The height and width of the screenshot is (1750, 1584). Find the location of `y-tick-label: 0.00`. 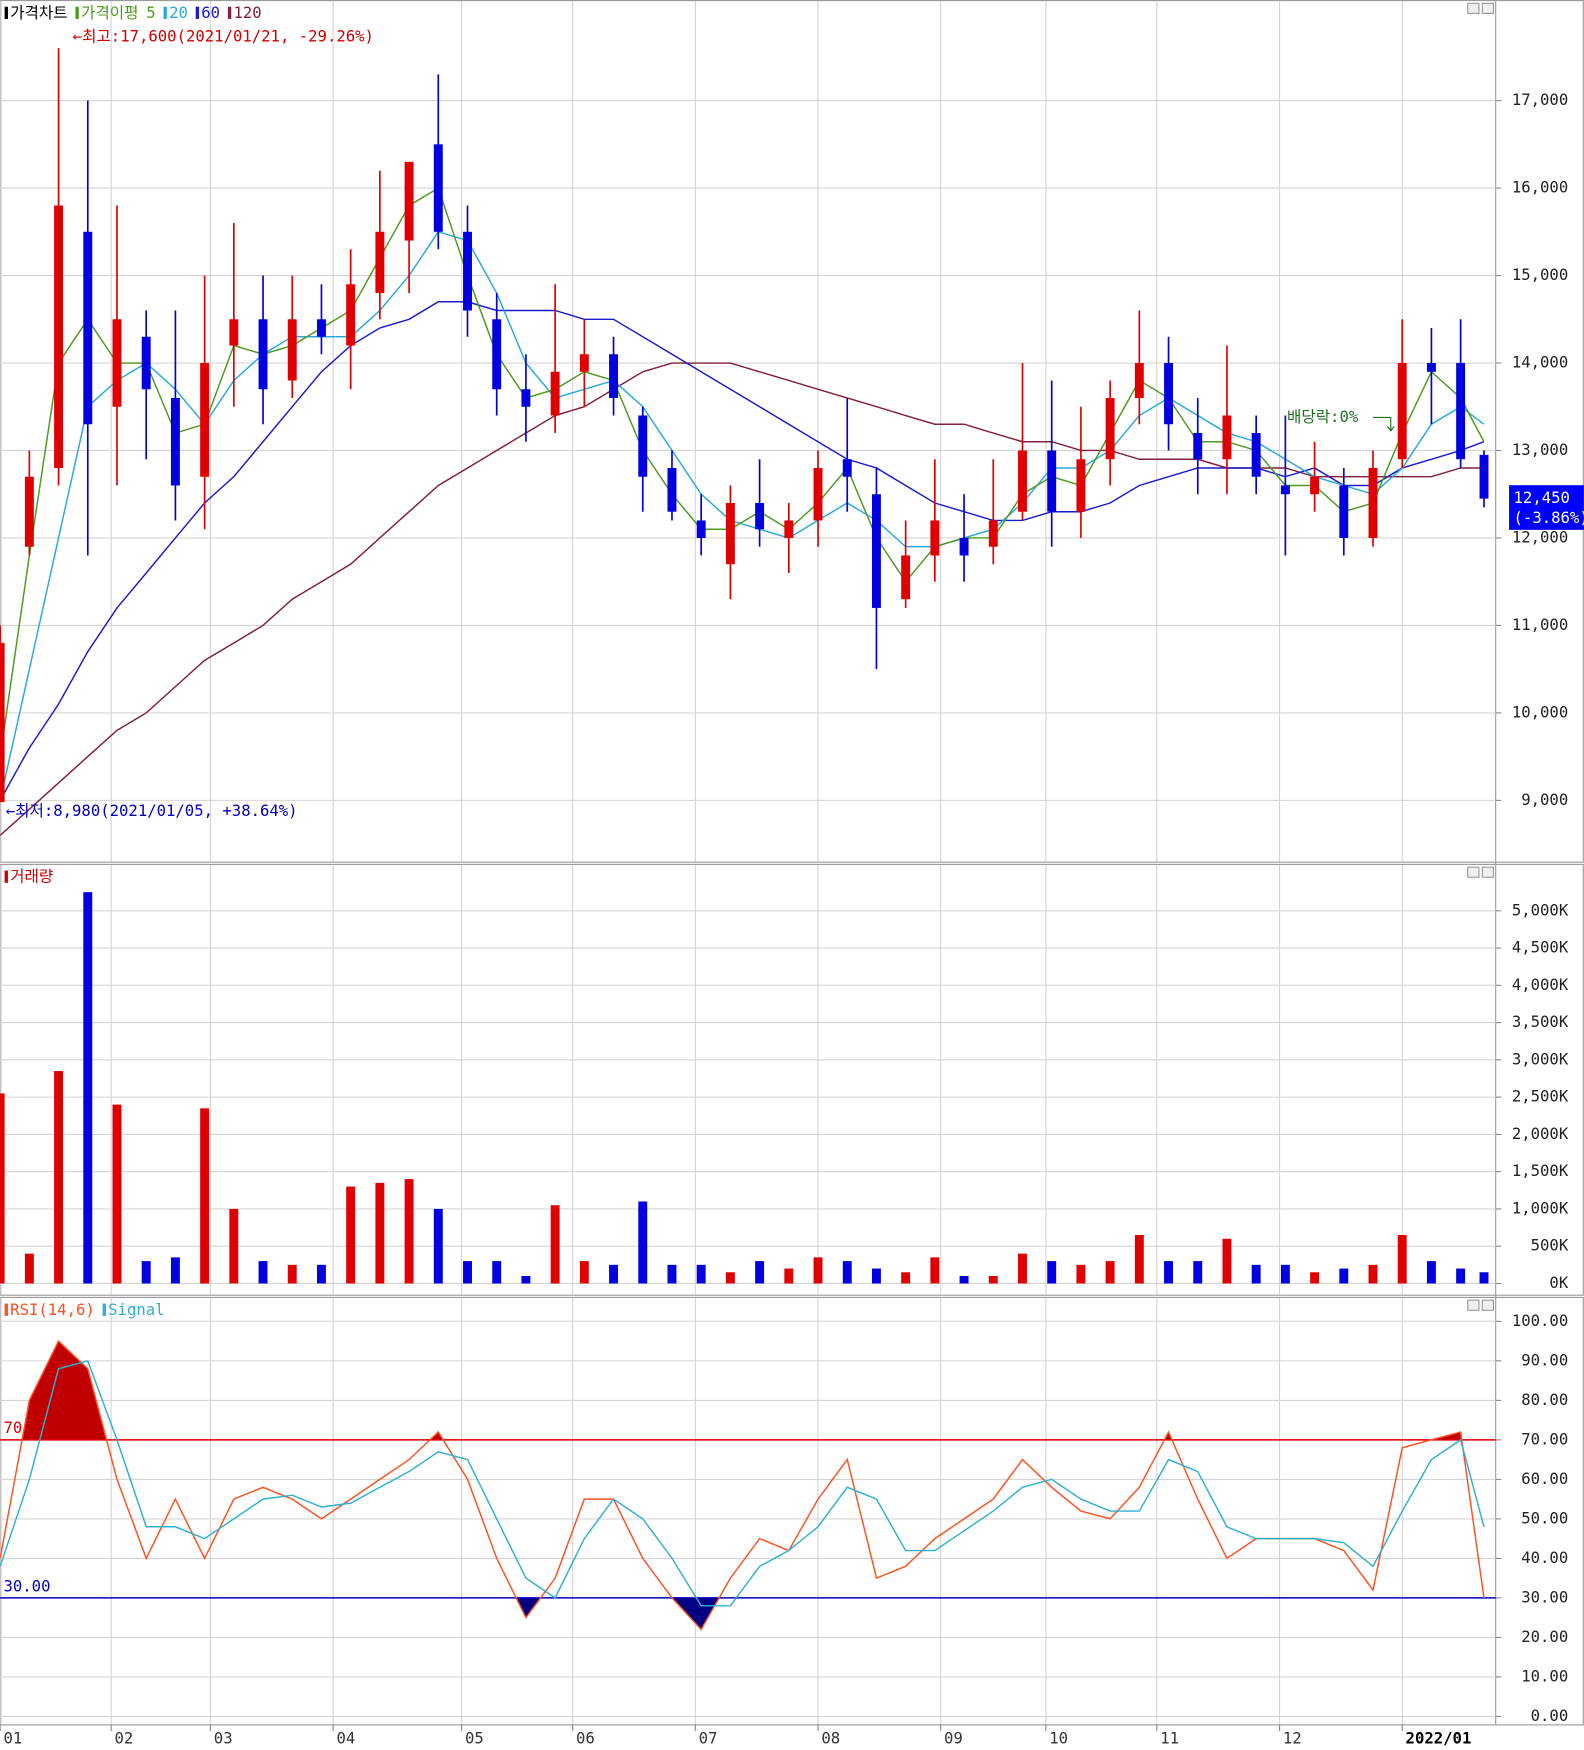

y-tick-label: 0.00 is located at coordinates (1550, 1716).